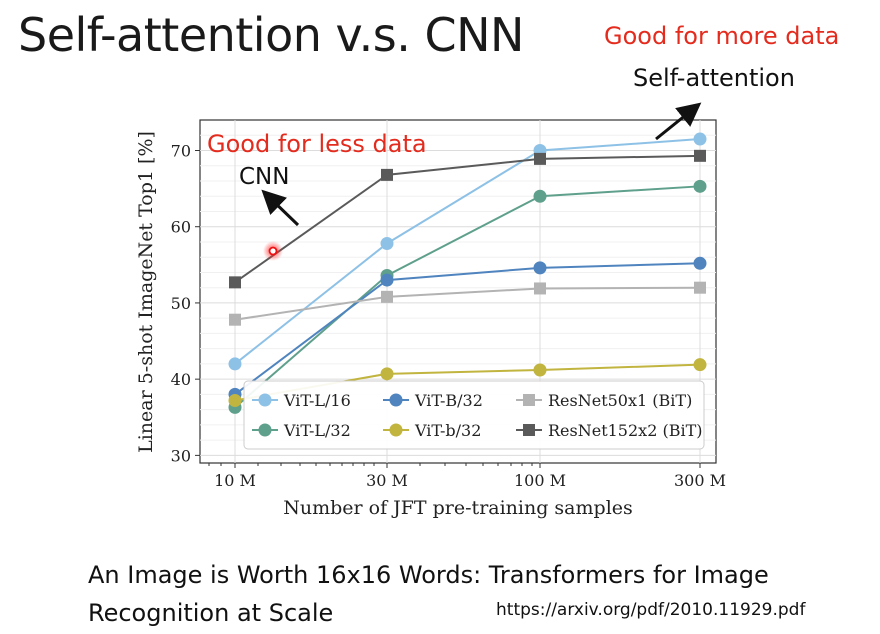  What do you see at coordinates (181, 227) in the screenshot?
I see `y-tick-label: 60` at bounding box center [181, 227].